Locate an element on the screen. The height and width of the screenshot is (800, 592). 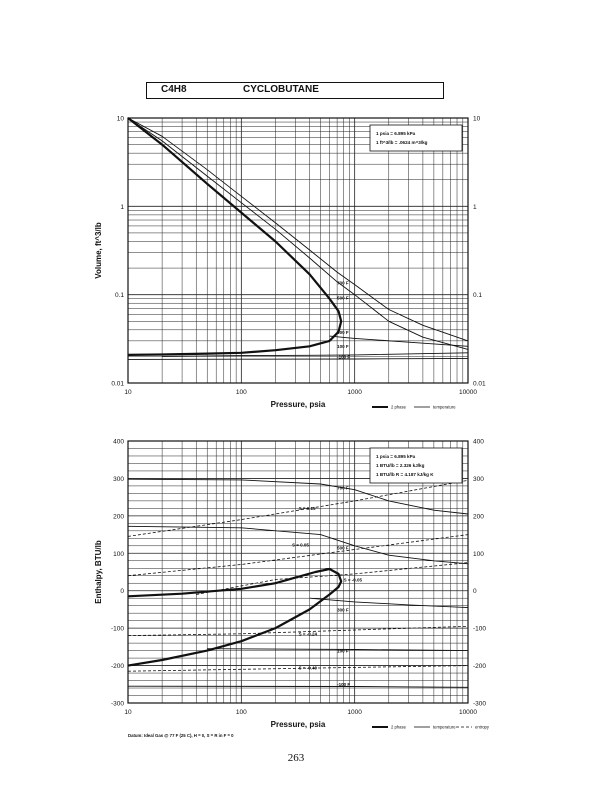
chart1-y-tick-label-left: 10 is located at coordinates (121, 119).